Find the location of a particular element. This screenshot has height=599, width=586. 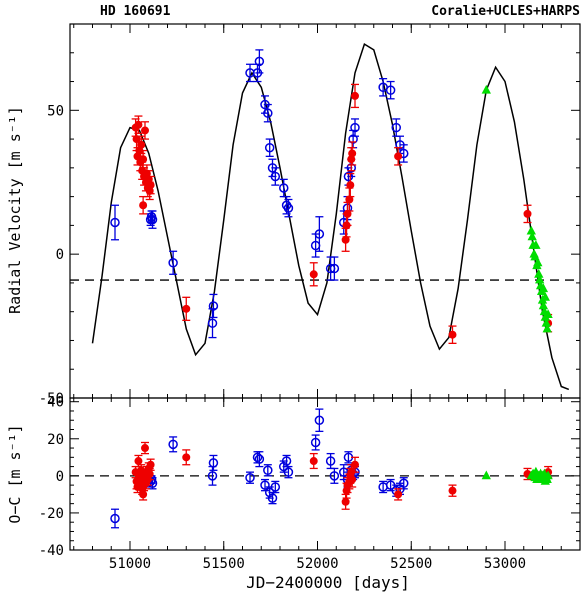

x-tick-label: 52500 is located at coordinates (411, 564).